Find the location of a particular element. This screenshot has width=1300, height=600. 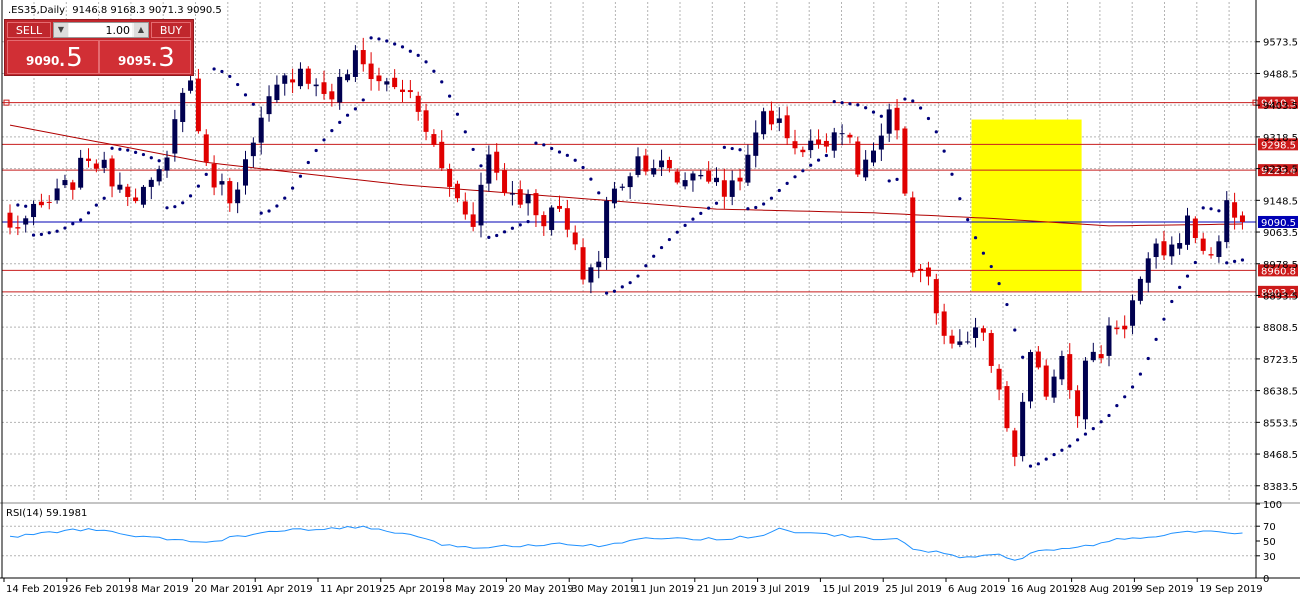

rsi-tick-label: 0 is located at coordinates (1266, 579).